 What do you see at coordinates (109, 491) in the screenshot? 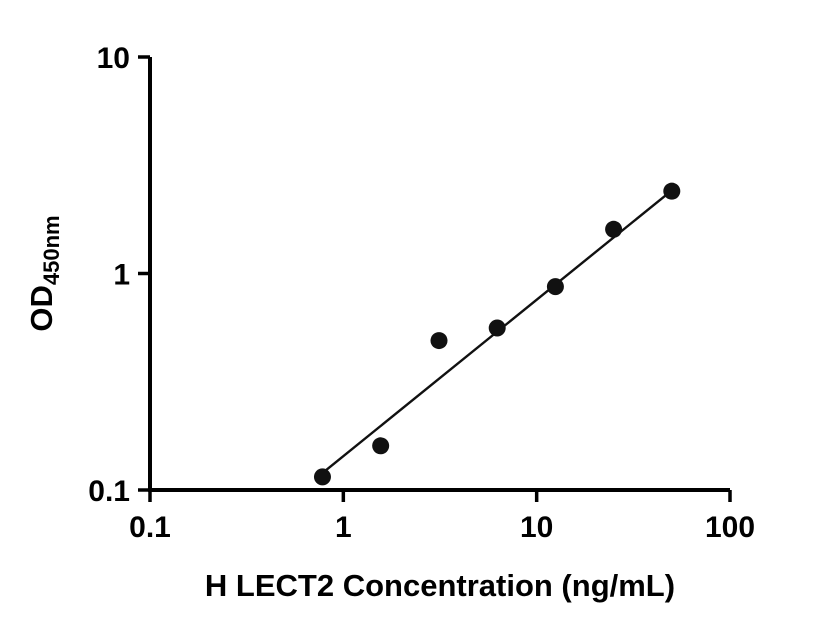
I see `y-tick-label: 0.1` at bounding box center [109, 491].